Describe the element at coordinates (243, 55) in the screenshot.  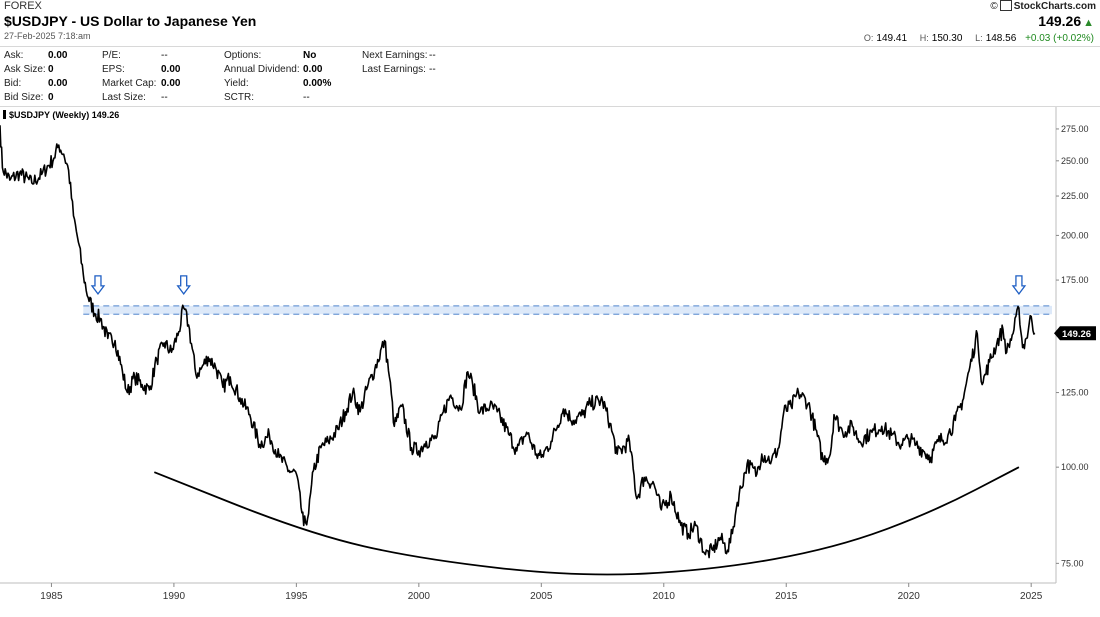
I see `fund-label: Options:` at that location.